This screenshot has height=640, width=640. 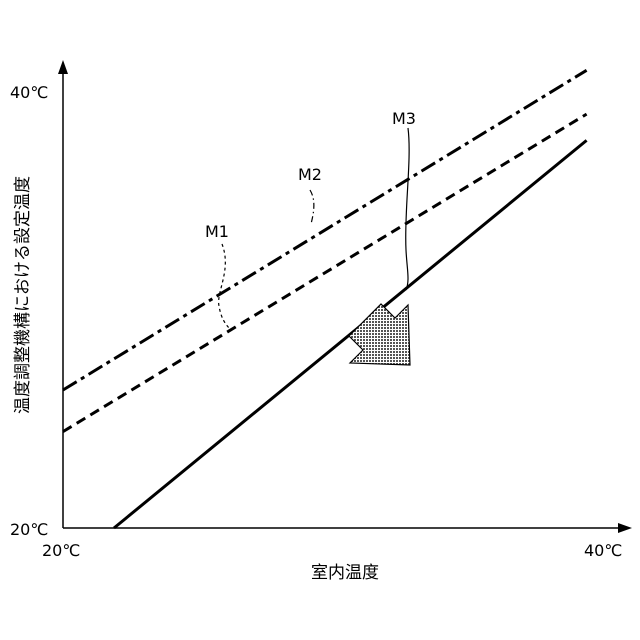 What do you see at coordinates (310, 174) in the screenshot?
I see `series-label-m2: M2` at bounding box center [310, 174].